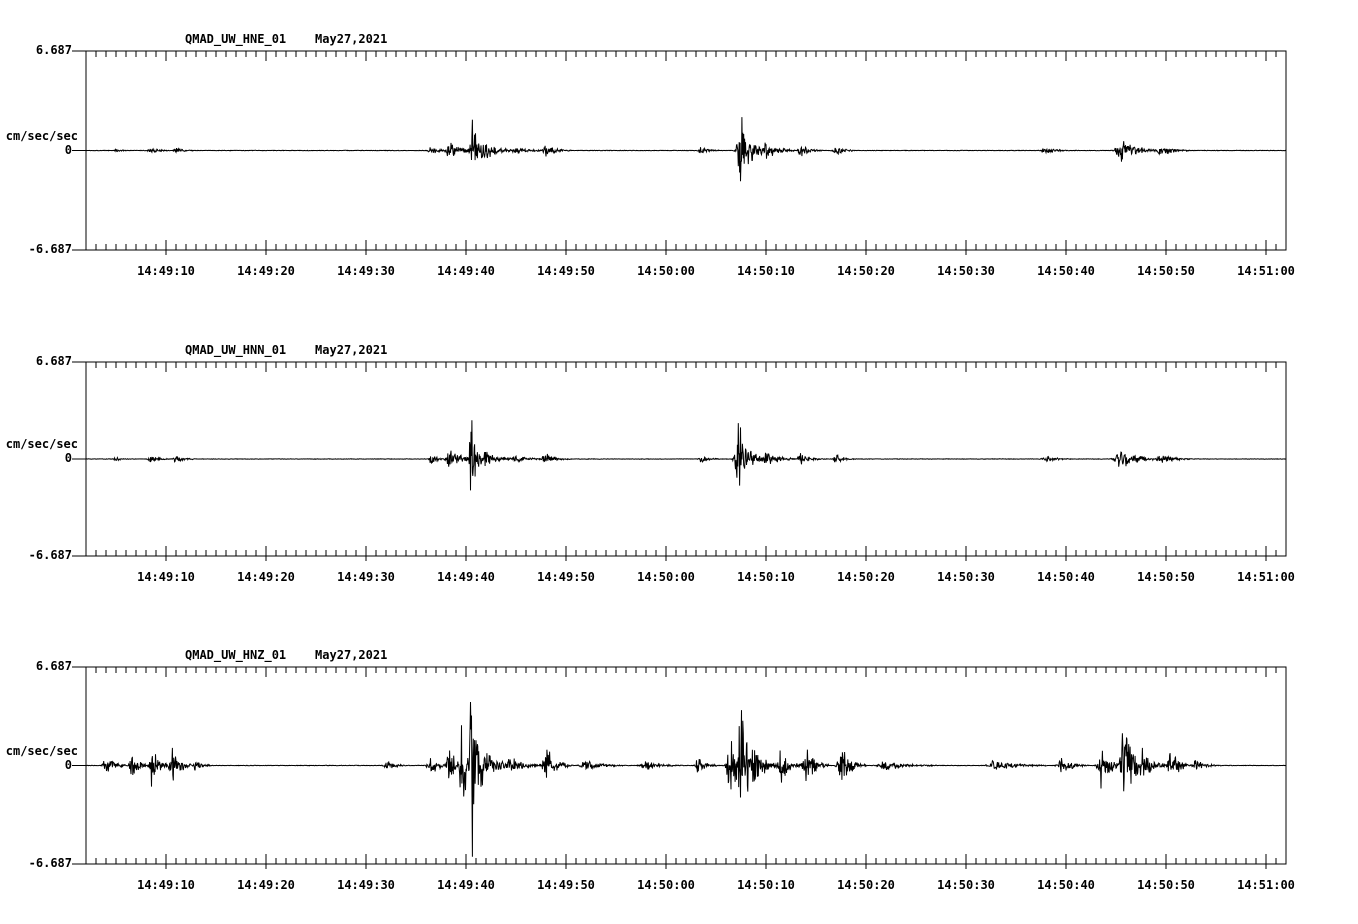 This screenshot has height=924, width=1358. I want to click on x-tick-label-hnn-2: 14:49:30, so click(366, 577).